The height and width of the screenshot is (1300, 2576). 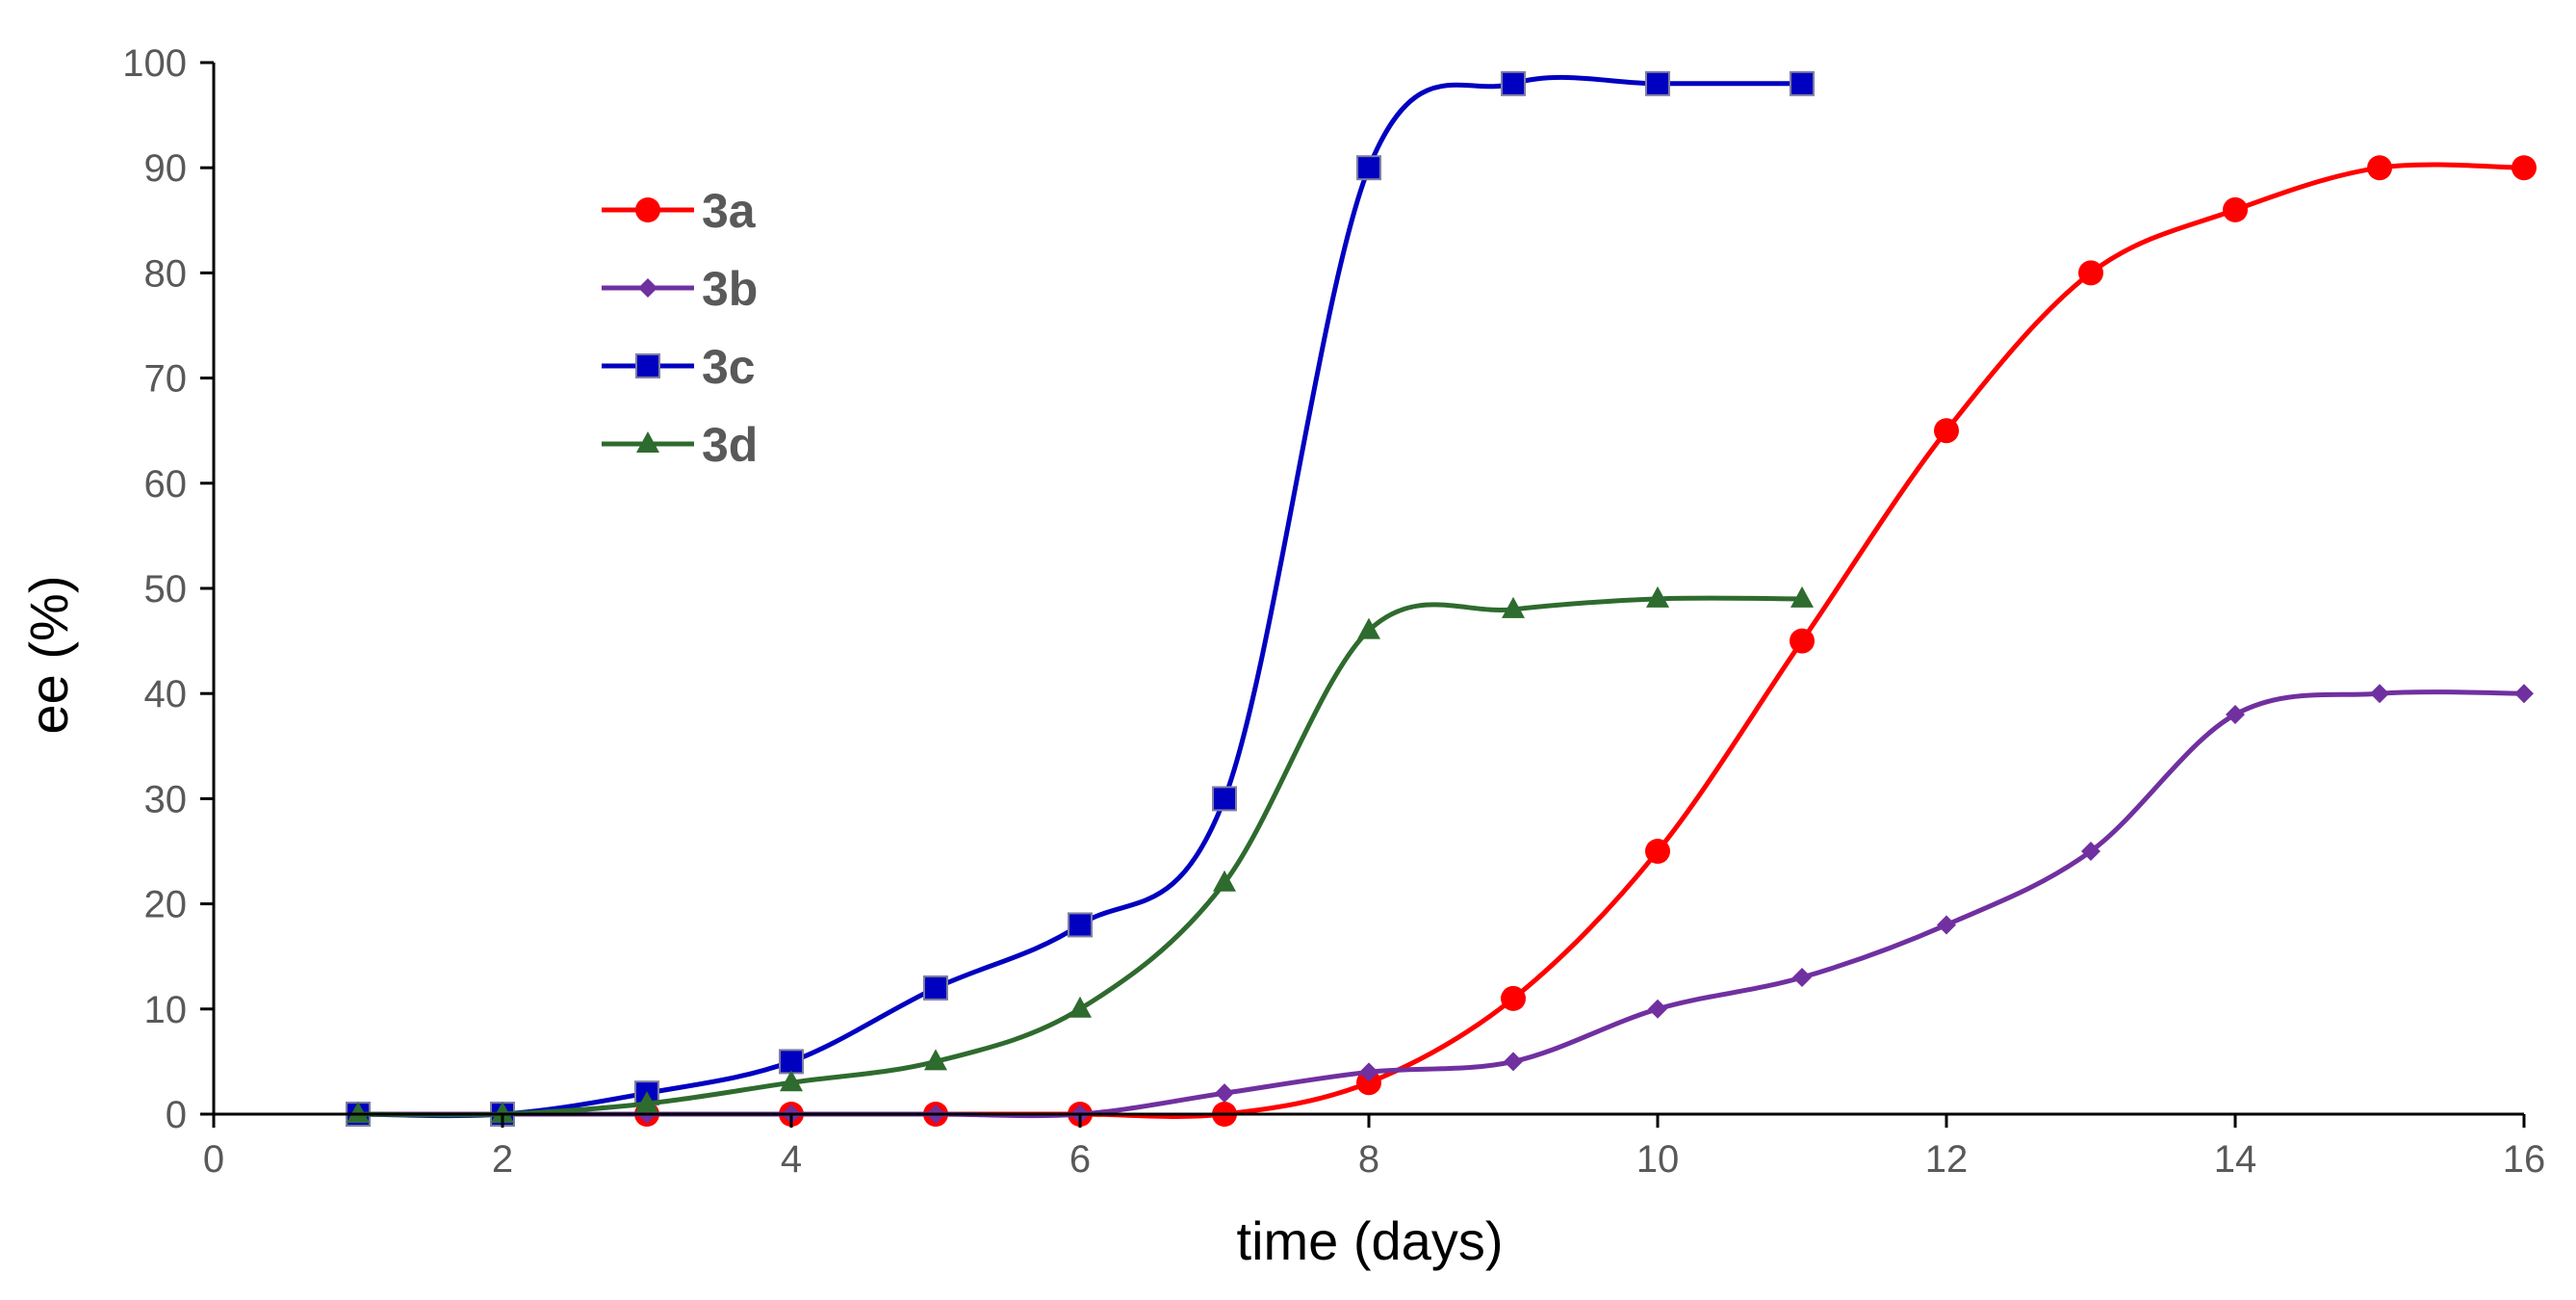 What do you see at coordinates (730, 211) in the screenshot?
I see `legend-label: 3a` at bounding box center [730, 211].